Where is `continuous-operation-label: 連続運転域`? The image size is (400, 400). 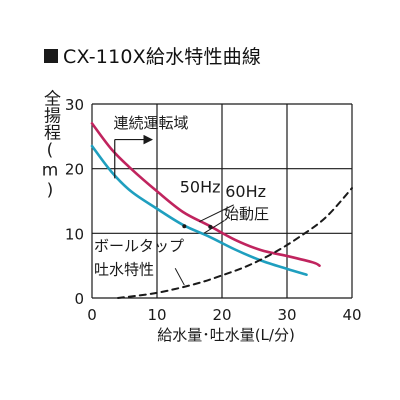
continuous-operation-label: 連続運転域 is located at coordinates (150, 123).